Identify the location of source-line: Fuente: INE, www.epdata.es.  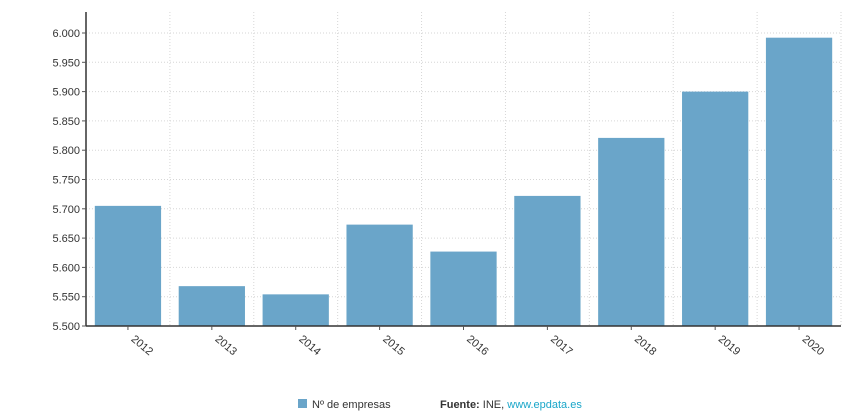
(511, 405).